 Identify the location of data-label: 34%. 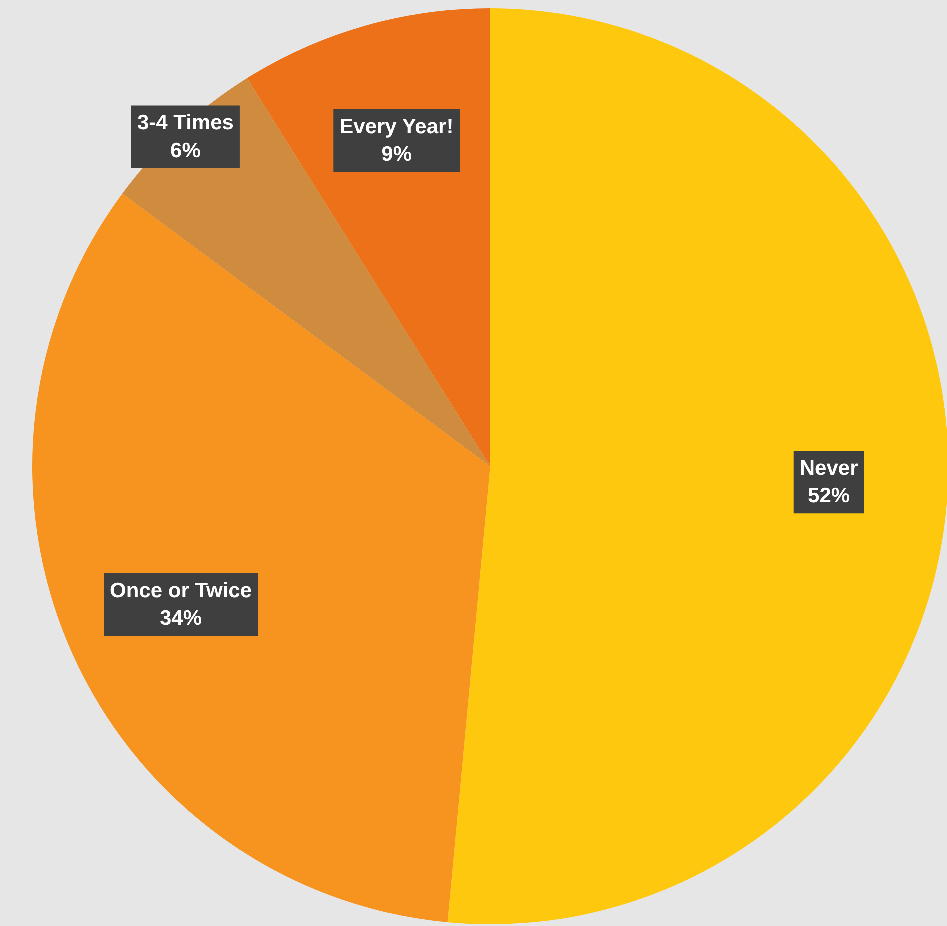
(181, 618).